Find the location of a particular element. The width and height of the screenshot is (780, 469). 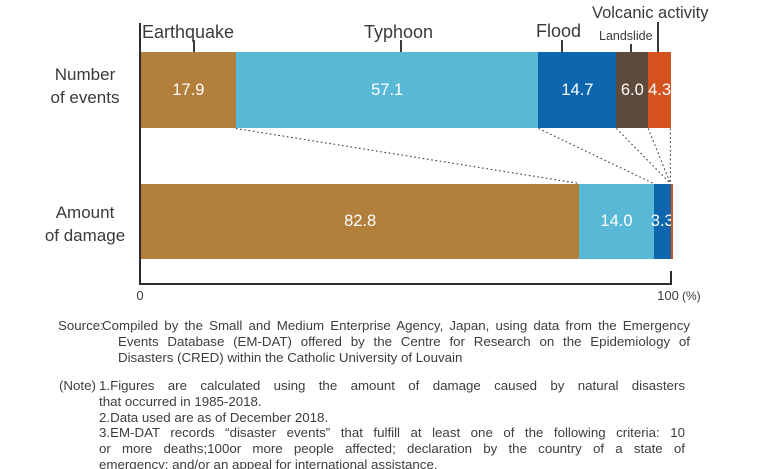

bar-segment-earthquake: 82.8 is located at coordinates (360, 221).